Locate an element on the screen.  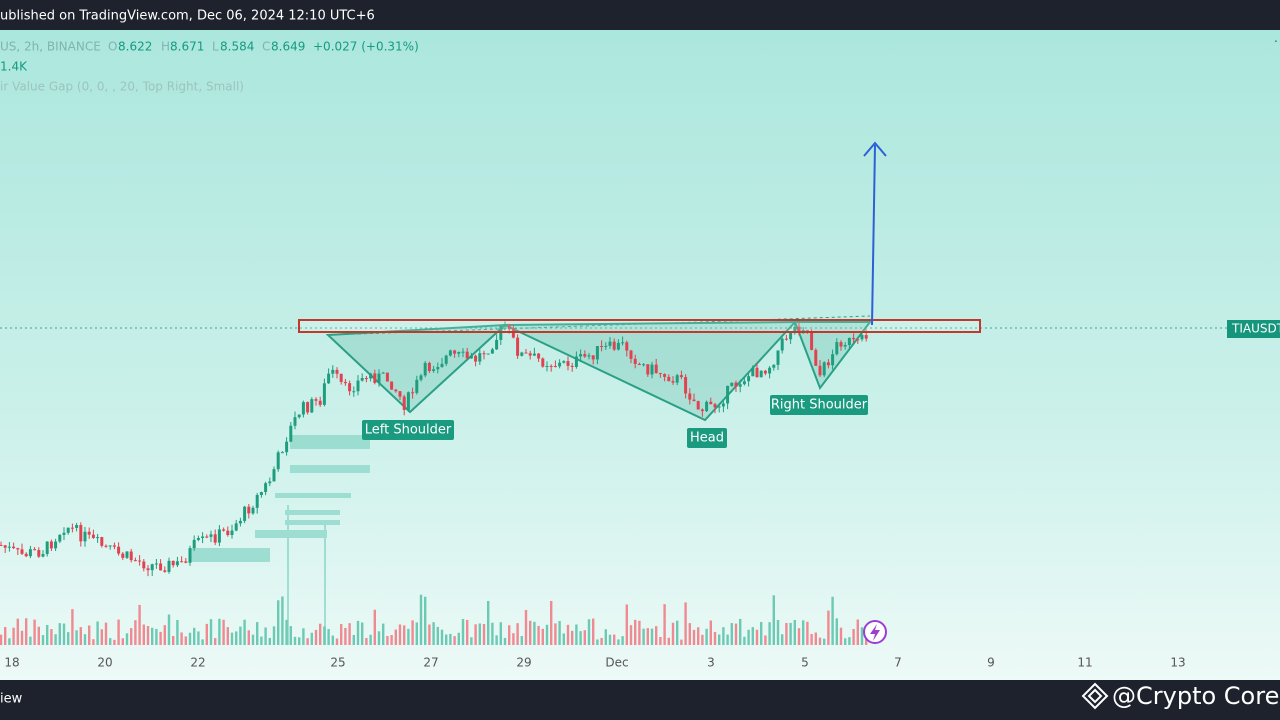
legend-label: O is located at coordinates (112, 47).